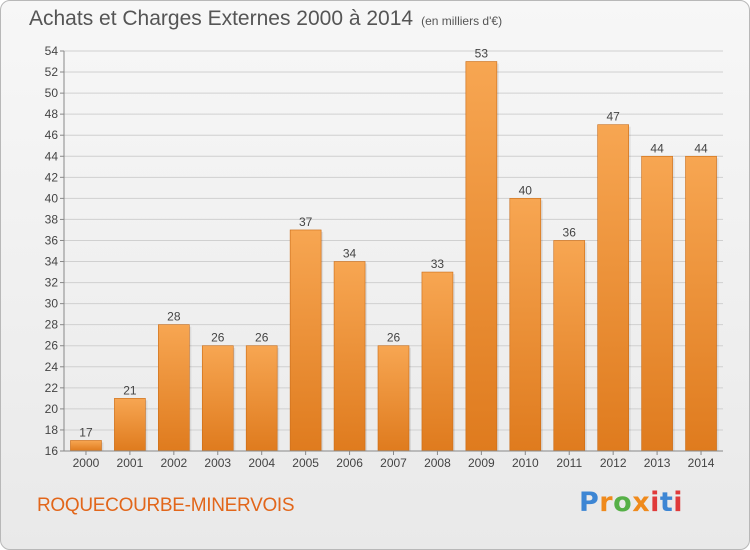  What do you see at coordinates (52, 430) in the screenshot?
I see `y-tick-label: 18` at bounding box center [52, 430].